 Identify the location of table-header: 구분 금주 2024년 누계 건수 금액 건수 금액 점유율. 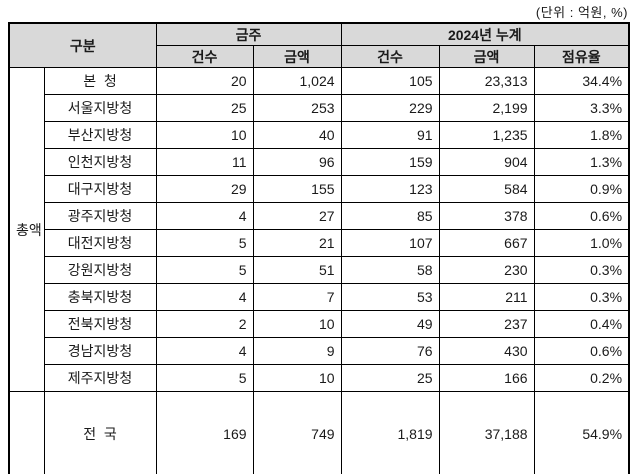
(319, 45).